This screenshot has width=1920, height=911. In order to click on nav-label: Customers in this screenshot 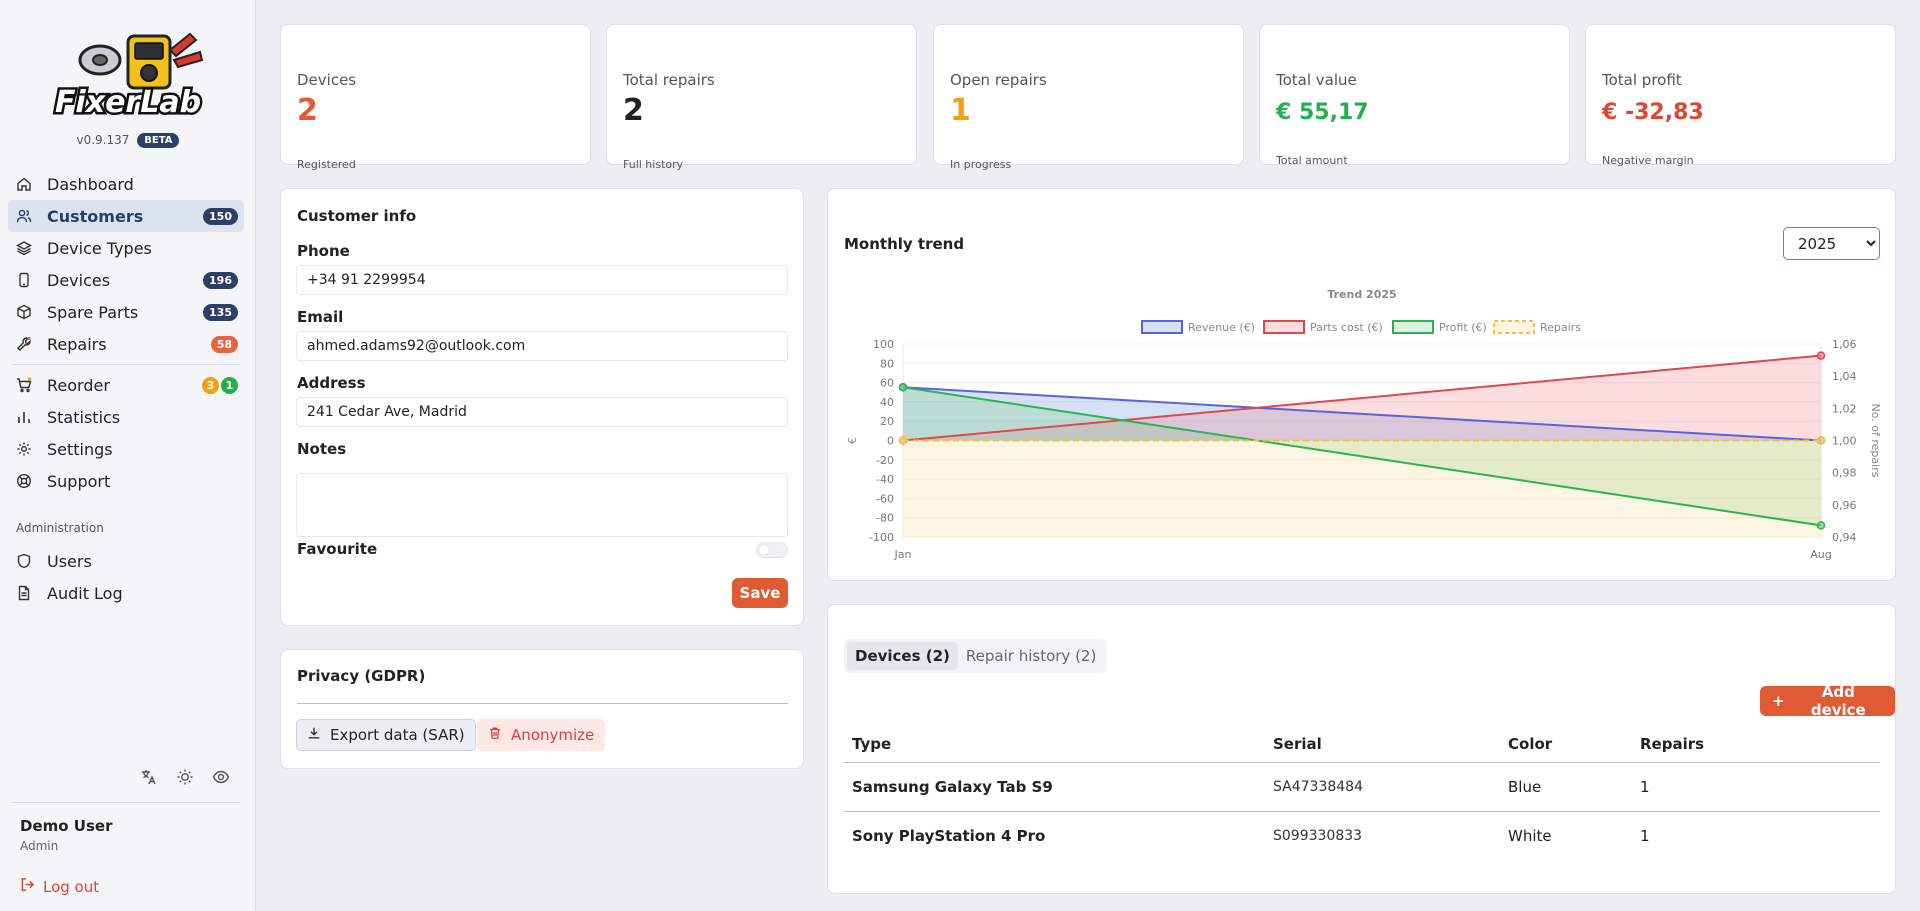, I will do `click(95, 216)`.